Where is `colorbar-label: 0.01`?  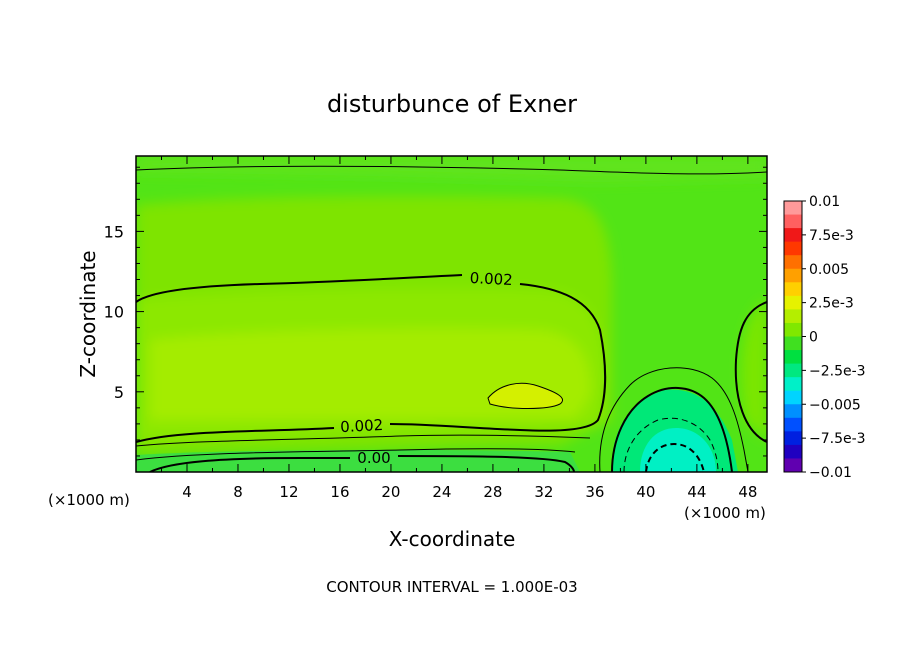
colorbar-label: 0.01 is located at coordinates (824, 202).